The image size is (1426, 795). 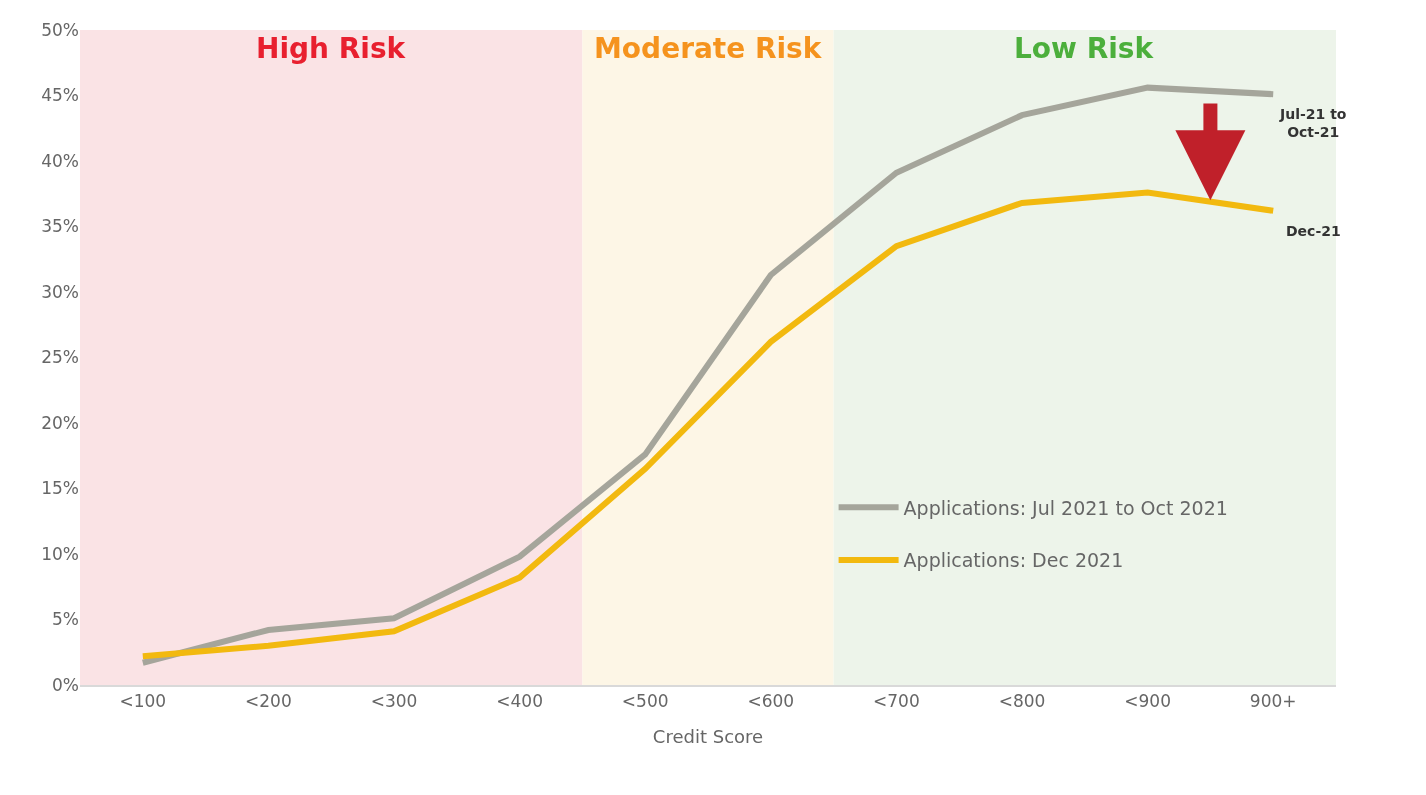 I want to click on x-tick-label: <500, so click(x=645, y=701).